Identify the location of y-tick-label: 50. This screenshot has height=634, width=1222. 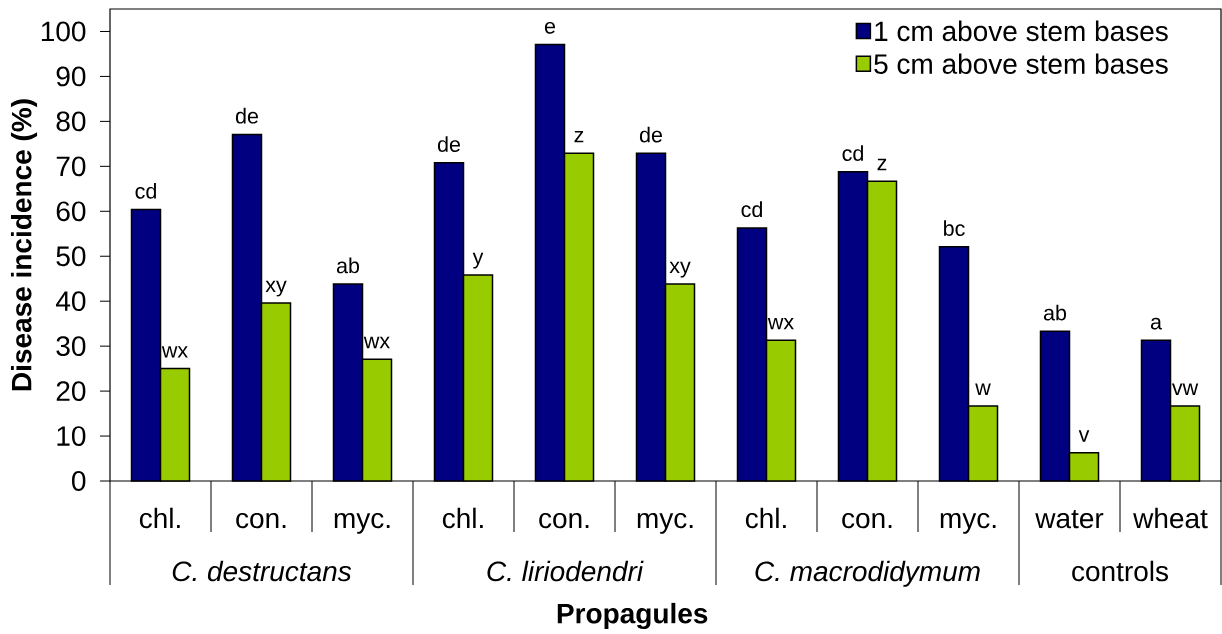
(71, 256).